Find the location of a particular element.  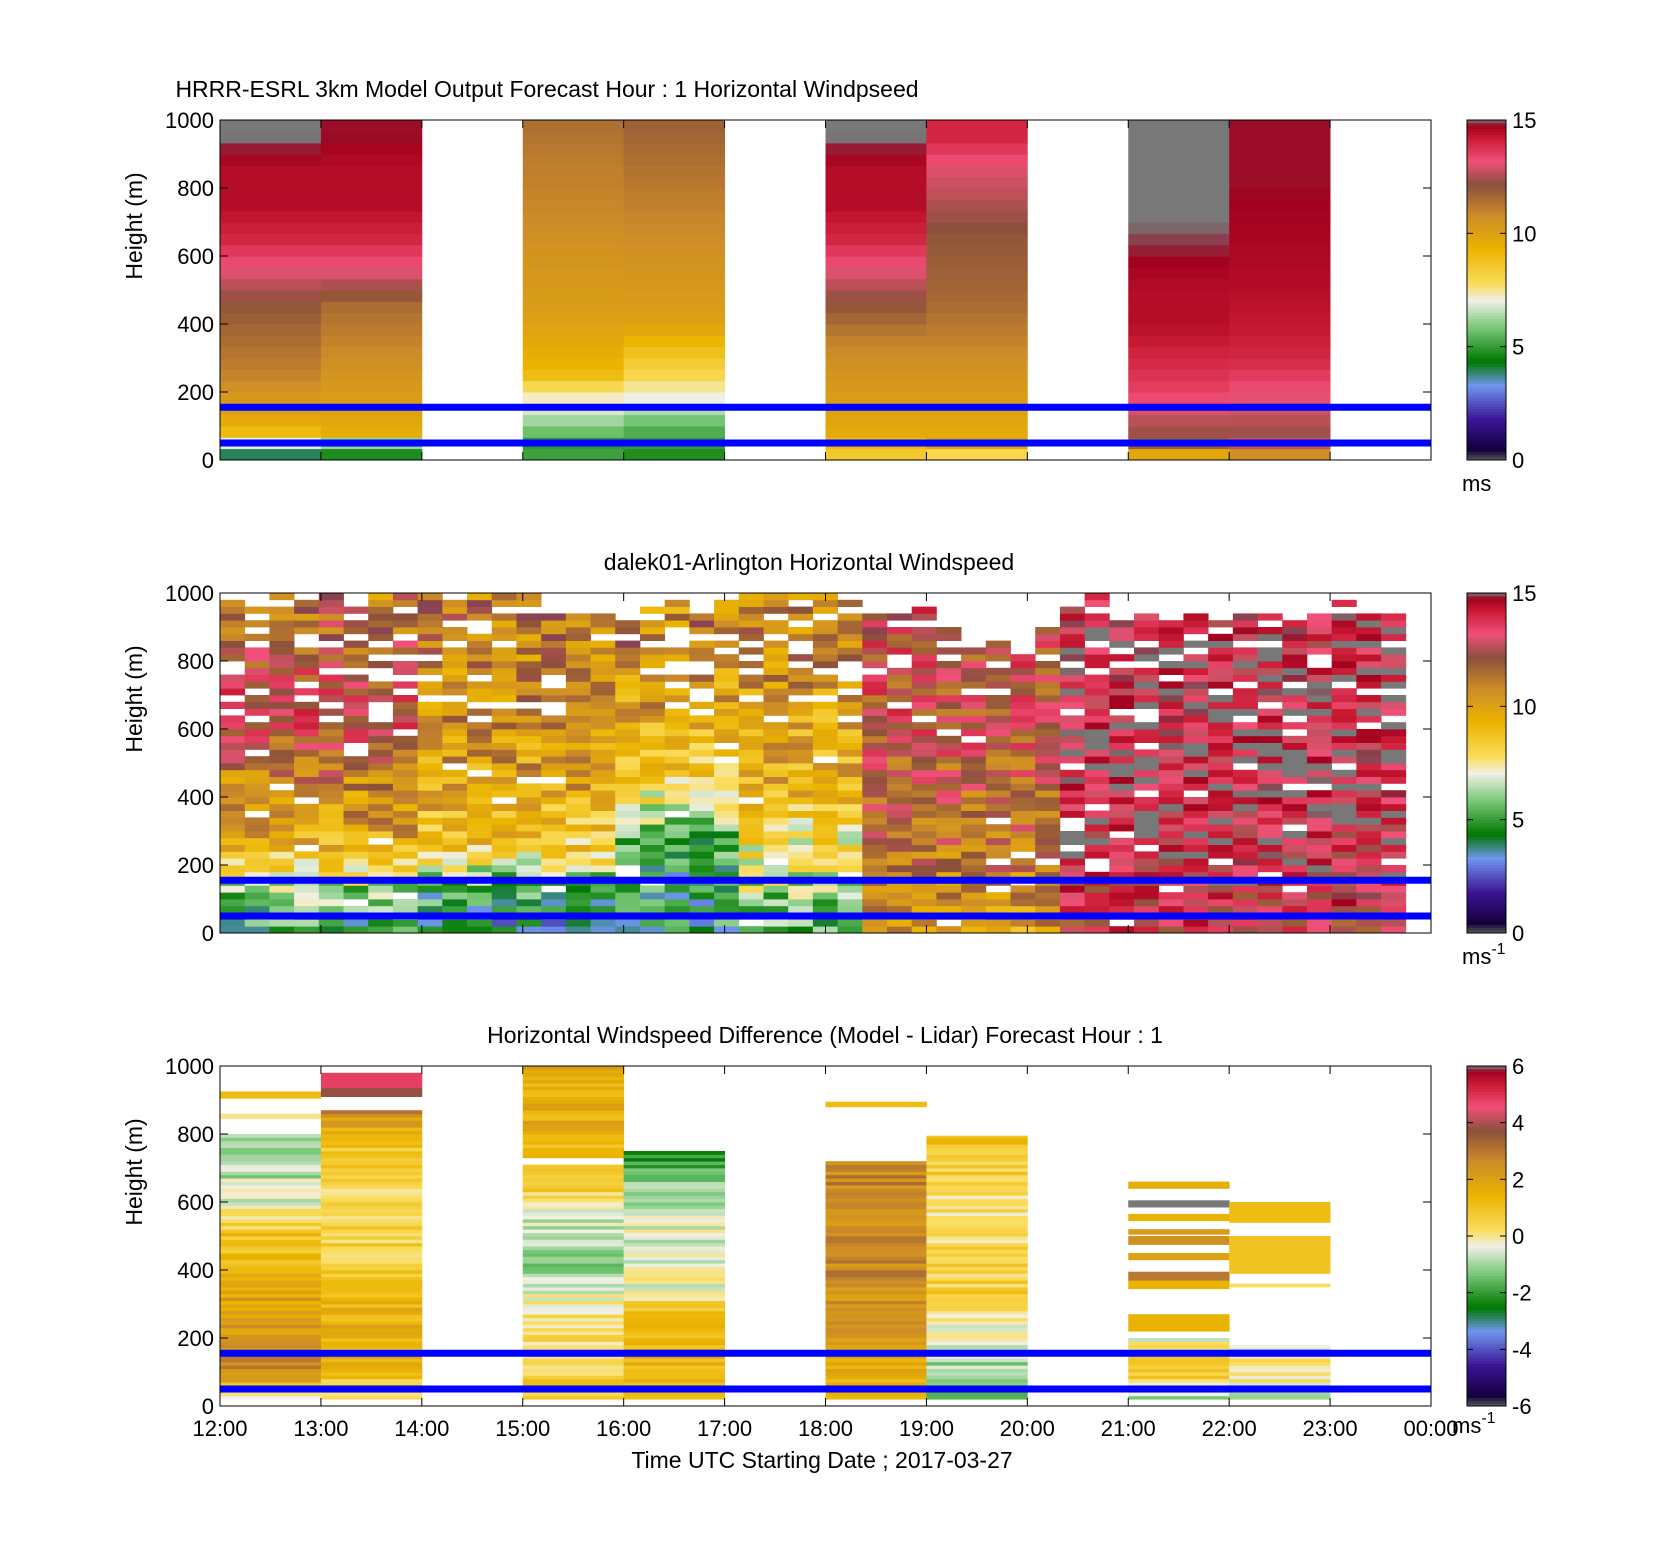

lidar-windspeed-y-axis-label: Height (m) is located at coordinates (134, 698).